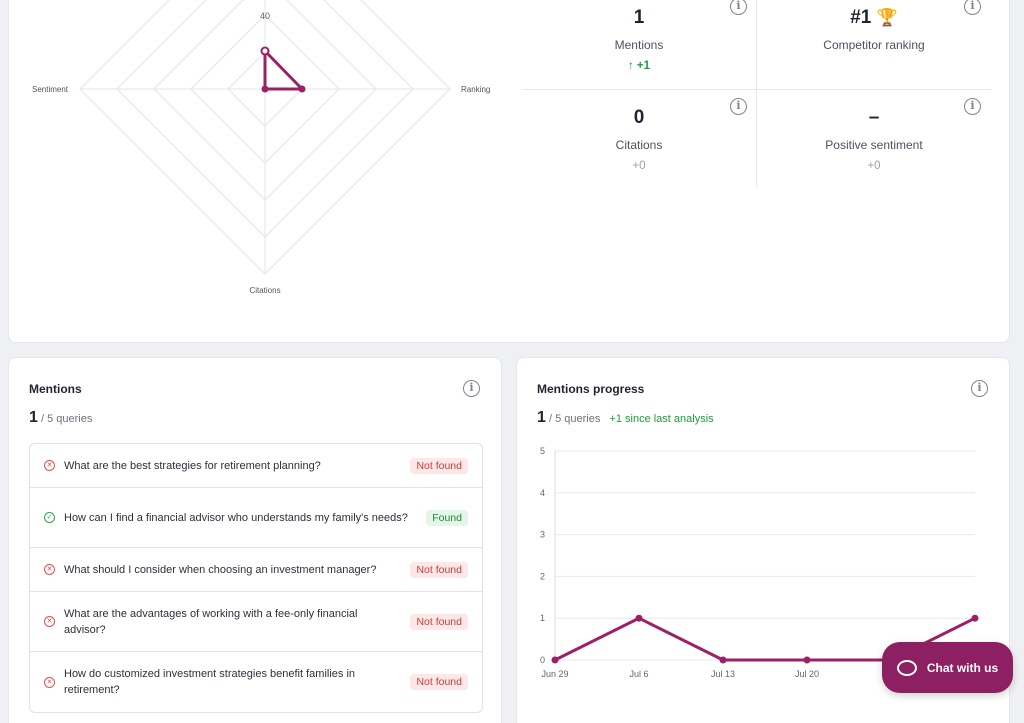 This screenshot has height=723, width=1024. Describe the element at coordinates (50, 89) in the screenshot. I see `radar-label-left: Sentiment` at that location.